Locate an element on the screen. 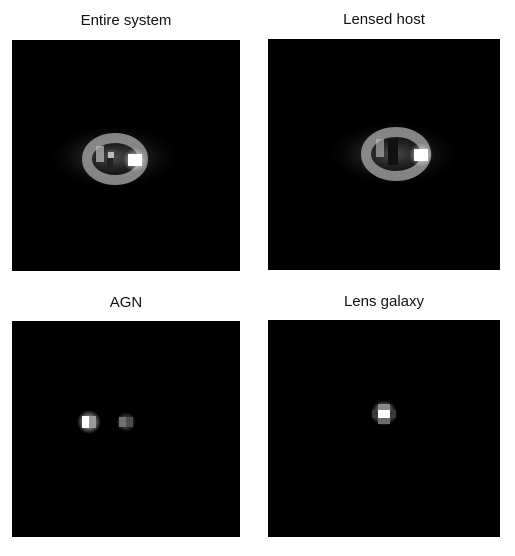  panel-title-lens-galaxy: Lens galaxy is located at coordinates (384, 301).